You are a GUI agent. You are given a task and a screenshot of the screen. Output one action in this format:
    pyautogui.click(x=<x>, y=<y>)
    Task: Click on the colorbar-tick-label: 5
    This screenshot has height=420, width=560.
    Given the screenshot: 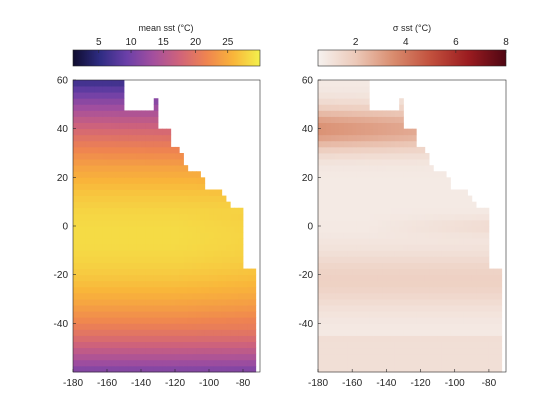 What is the action you would take?
    pyautogui.click(x=99, y=42)
    